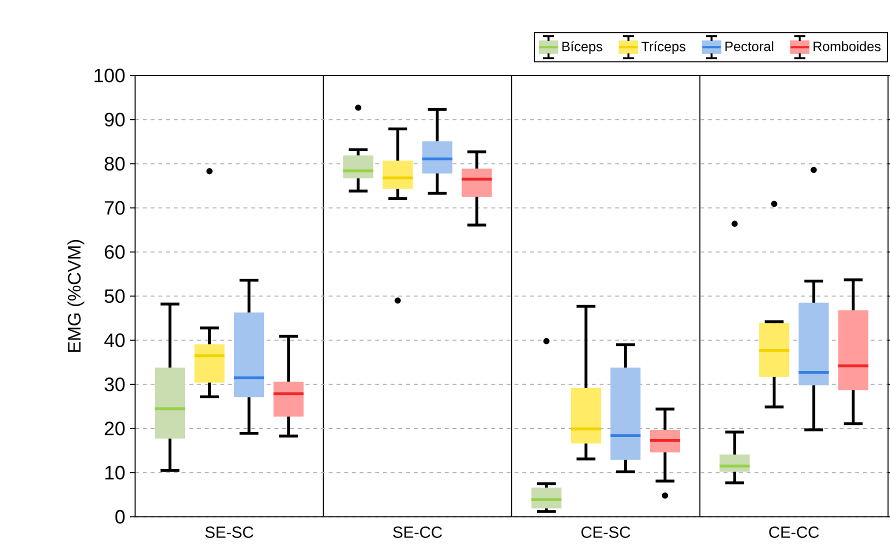 The image size is (890, 545). Describe the element at coordinates (114, 385) in the screenshot. I see `y-tick-label: 30` at that location.